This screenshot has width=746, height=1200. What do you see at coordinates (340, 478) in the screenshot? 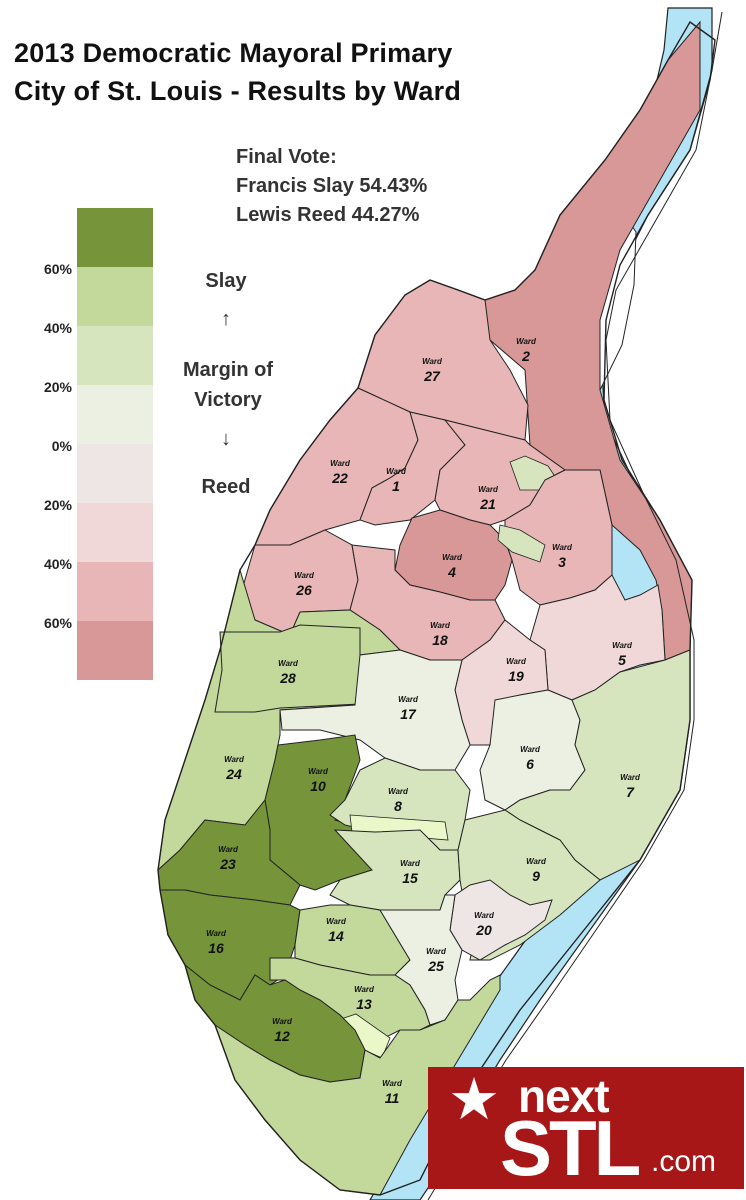
I see `ward-number: 22` at bounding box center [340, 478].